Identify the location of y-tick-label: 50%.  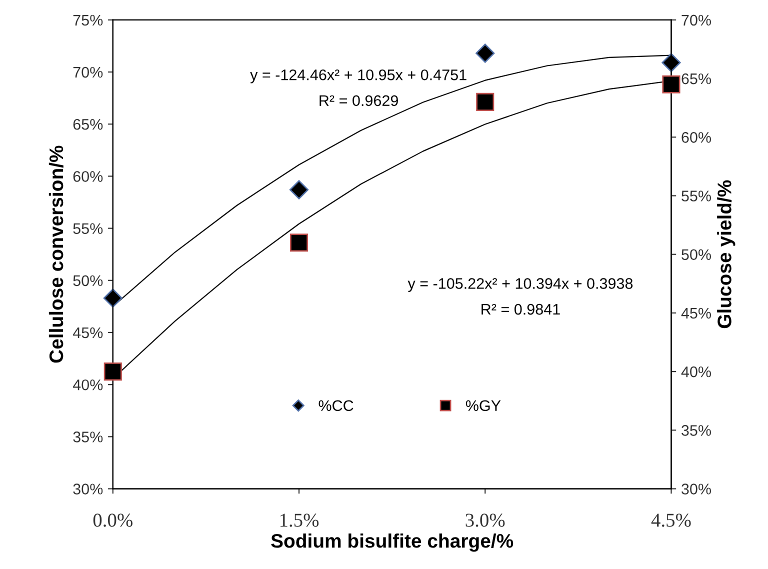
(88, 280).